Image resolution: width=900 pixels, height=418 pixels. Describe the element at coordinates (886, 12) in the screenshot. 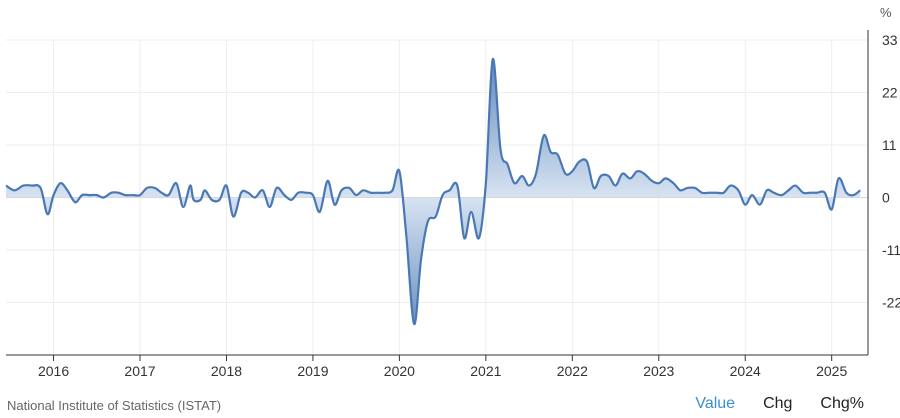

I see `unit-label: %` at that location.